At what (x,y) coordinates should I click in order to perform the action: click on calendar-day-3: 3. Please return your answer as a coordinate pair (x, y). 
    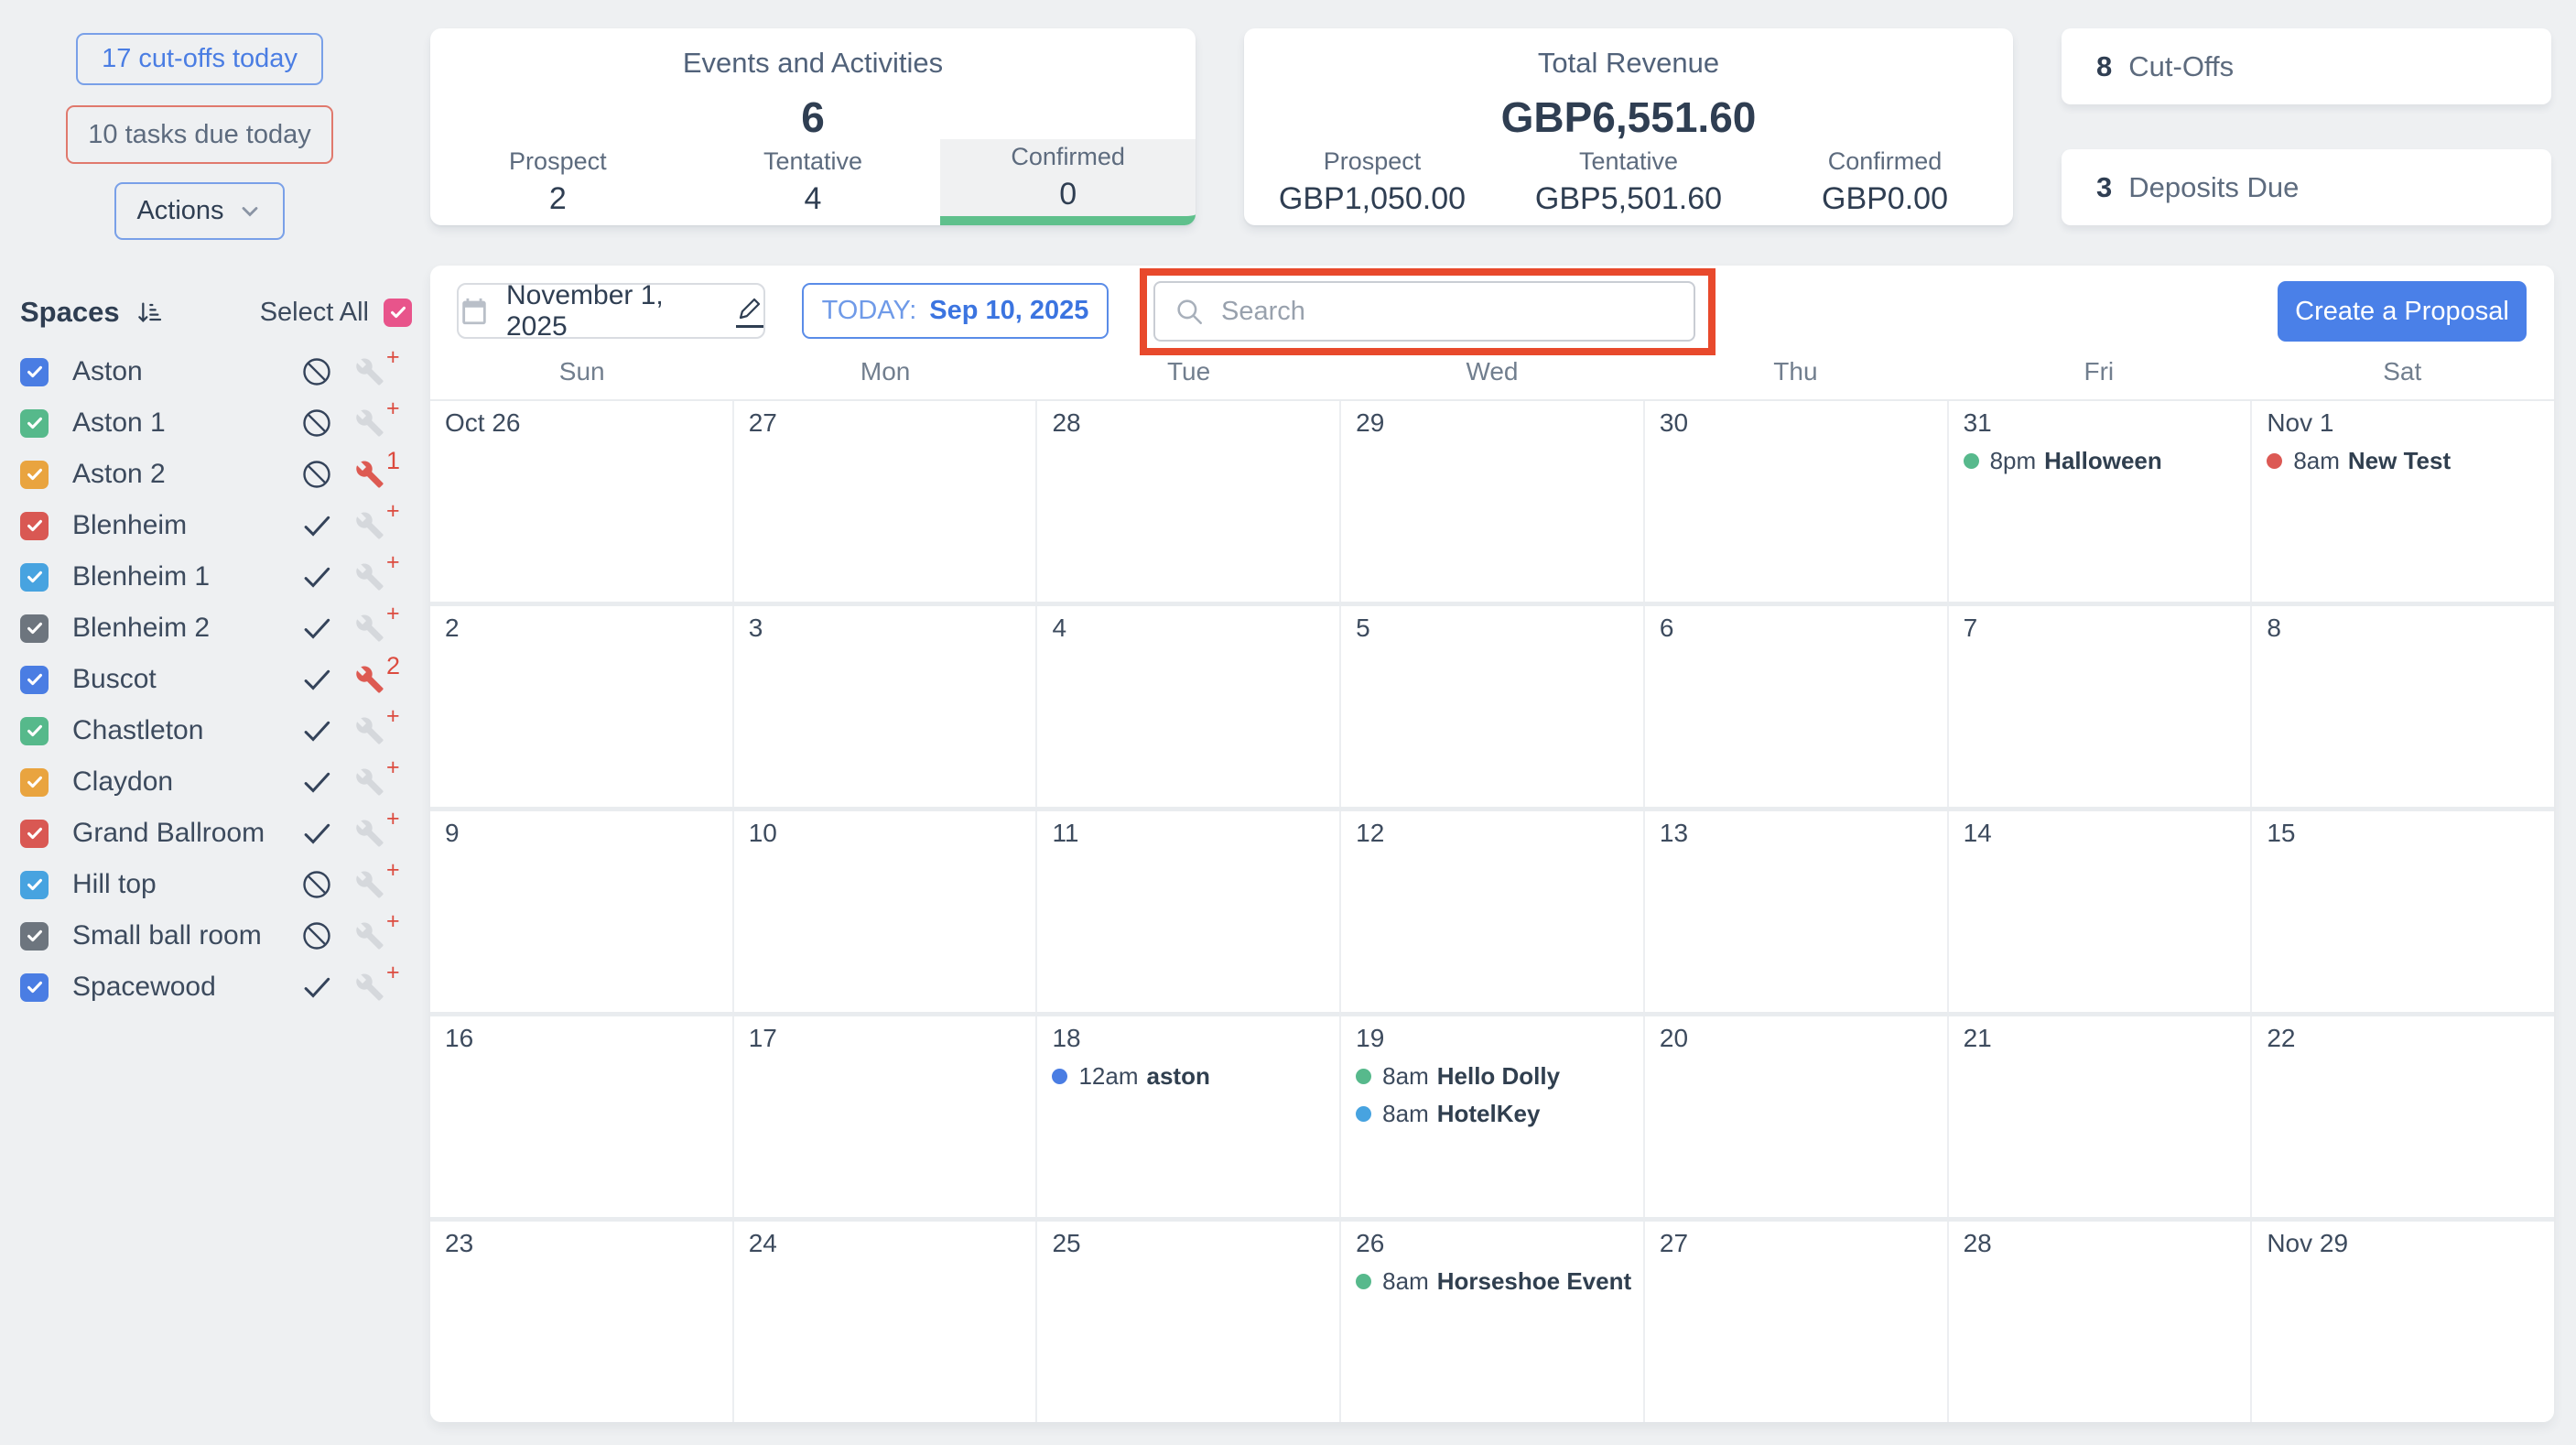
    Looking at the image, I should click on (886, 707).